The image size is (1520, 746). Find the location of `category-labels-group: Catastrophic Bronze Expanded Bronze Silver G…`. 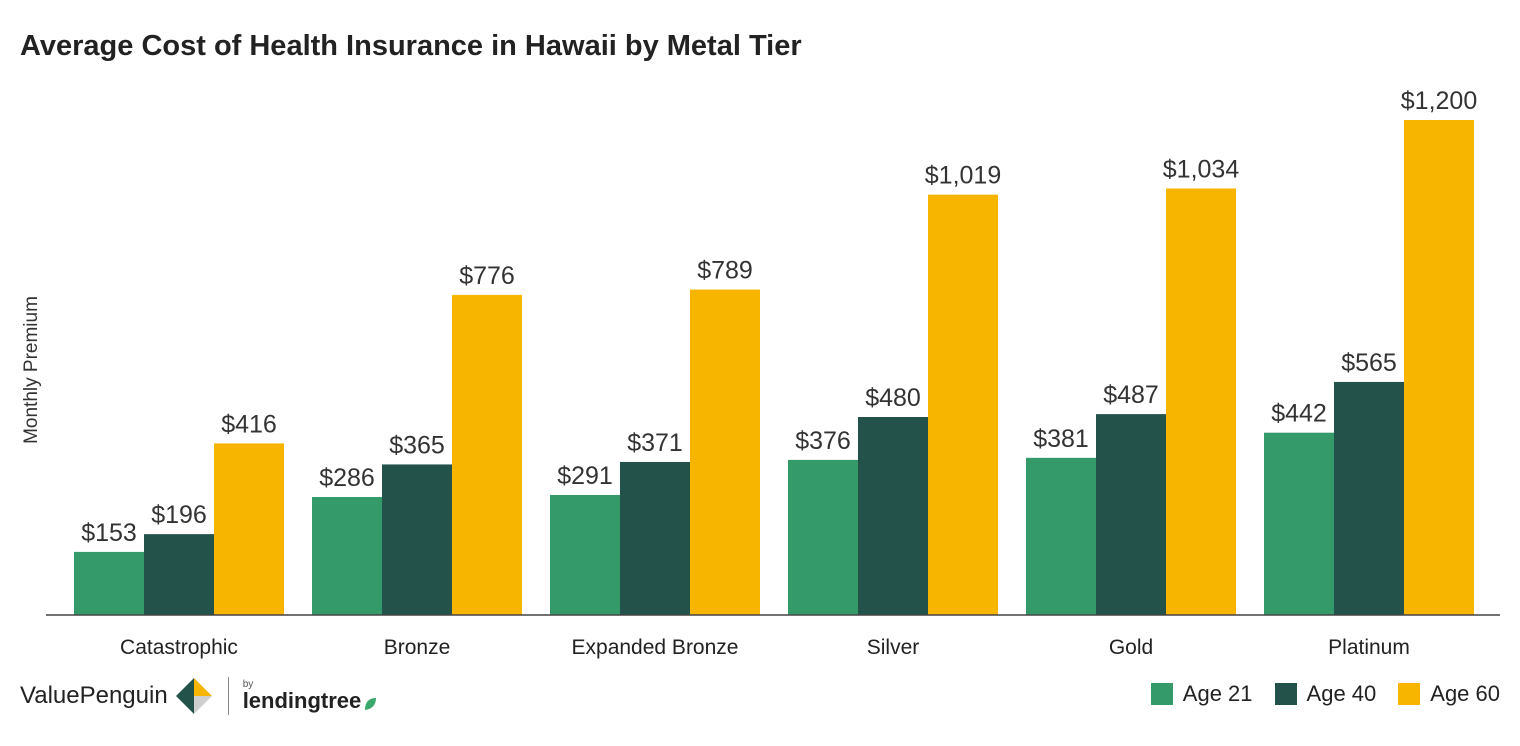

category-labels-group: Catastrophic Bronze Expanded Bronze Silver G… is located at coordinates (765, 647).